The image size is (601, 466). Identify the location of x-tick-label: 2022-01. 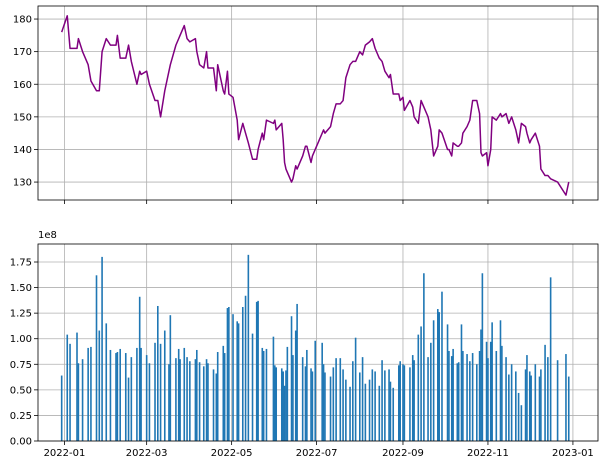
(65, 453).